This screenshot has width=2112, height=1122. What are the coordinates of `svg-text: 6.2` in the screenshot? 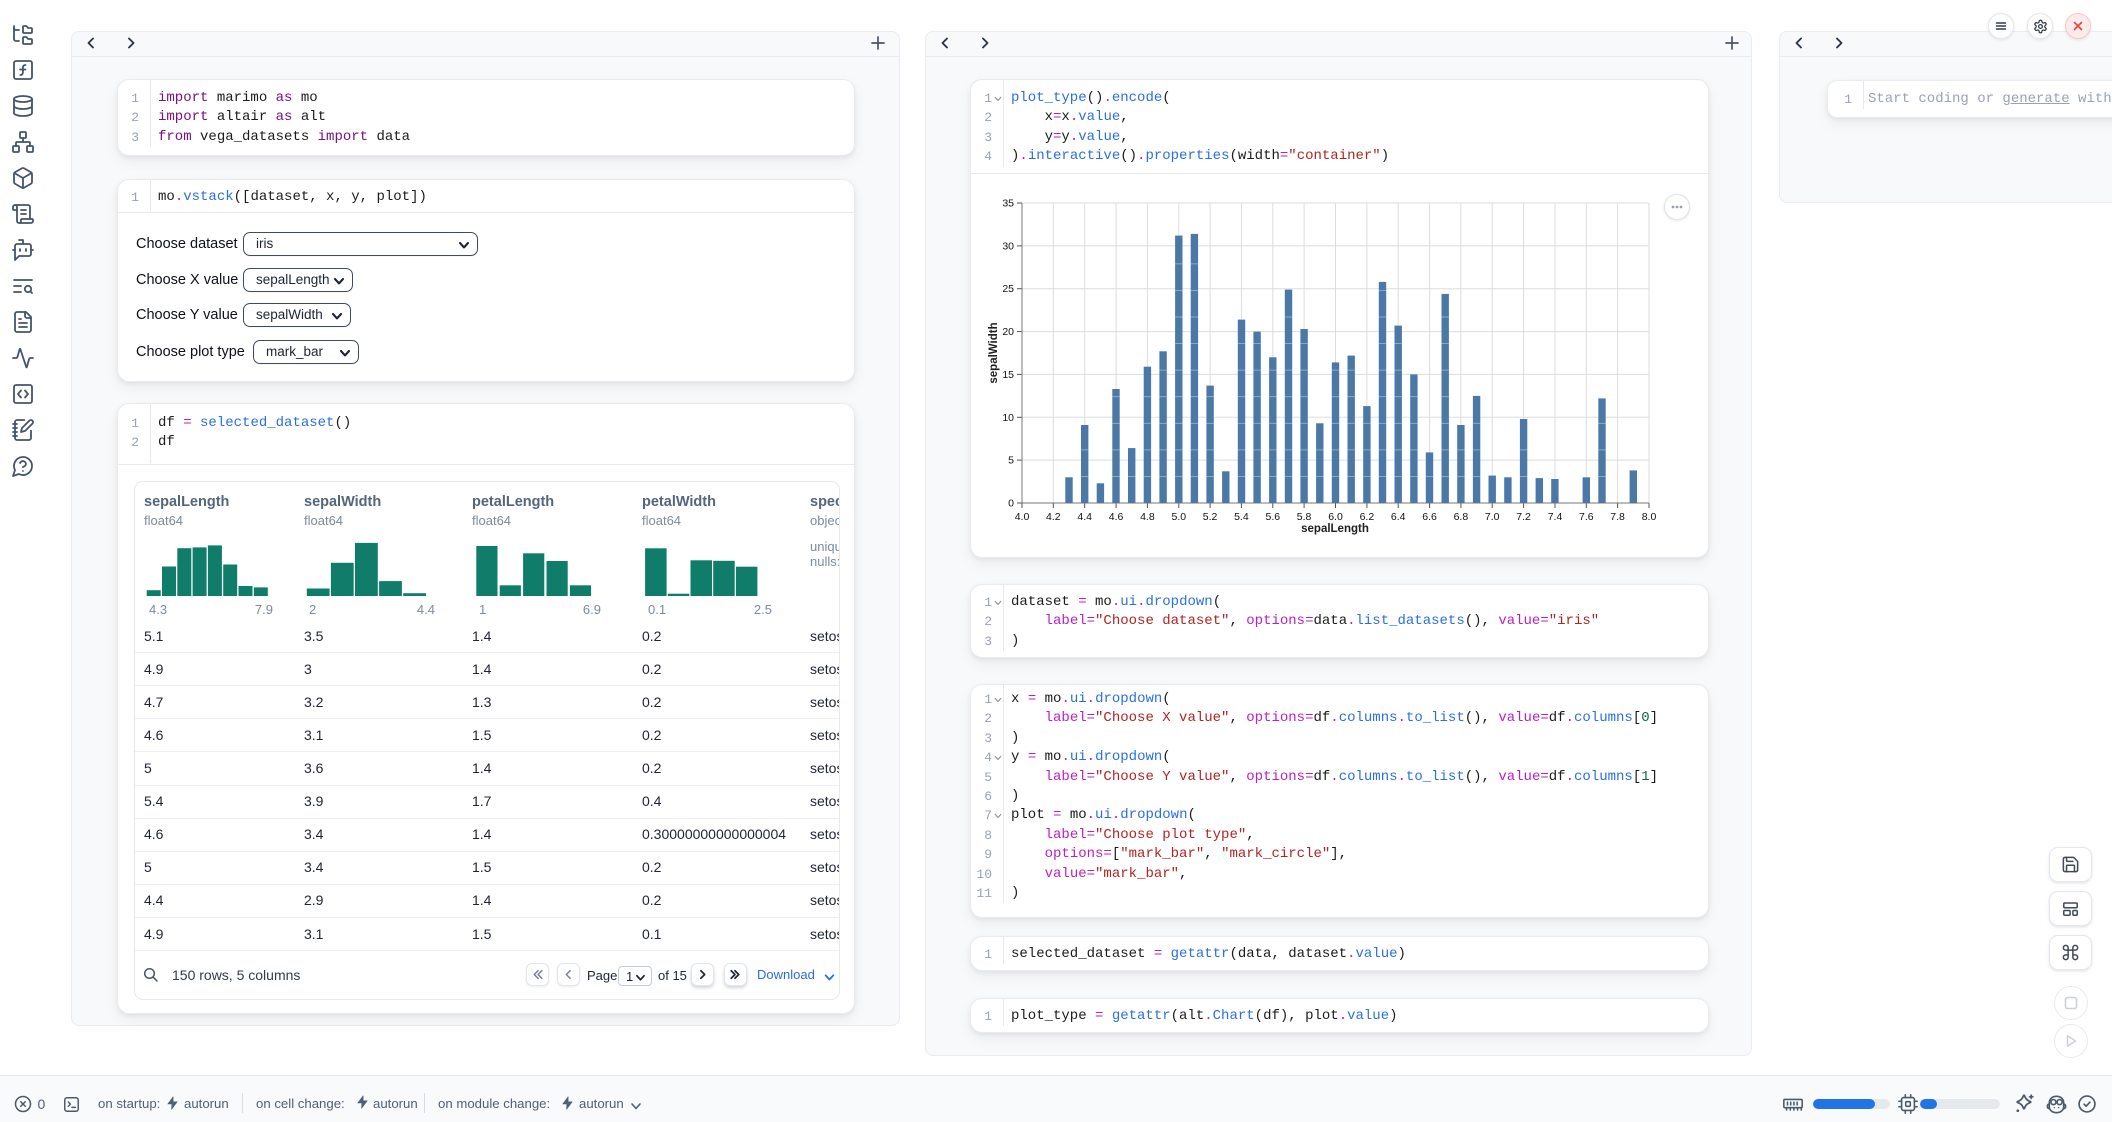 It's located at (1367, 517).